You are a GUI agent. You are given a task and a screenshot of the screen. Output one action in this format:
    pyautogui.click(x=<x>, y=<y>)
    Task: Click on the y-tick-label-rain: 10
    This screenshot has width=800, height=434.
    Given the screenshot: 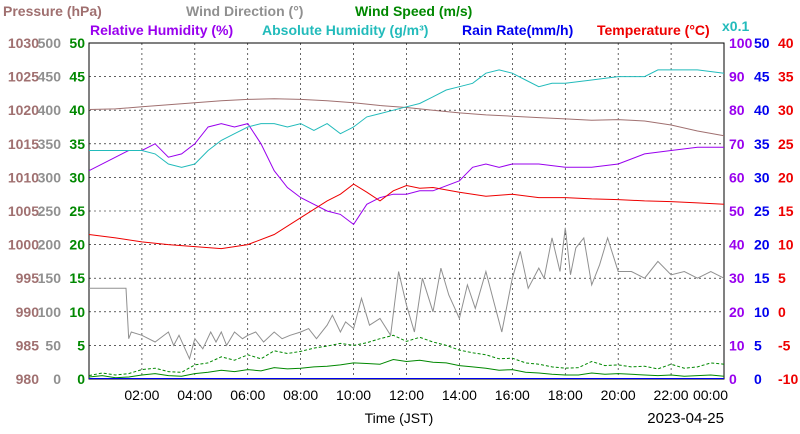 What is the action you would take?
    pyautogui.click(x=762, y=312)
    